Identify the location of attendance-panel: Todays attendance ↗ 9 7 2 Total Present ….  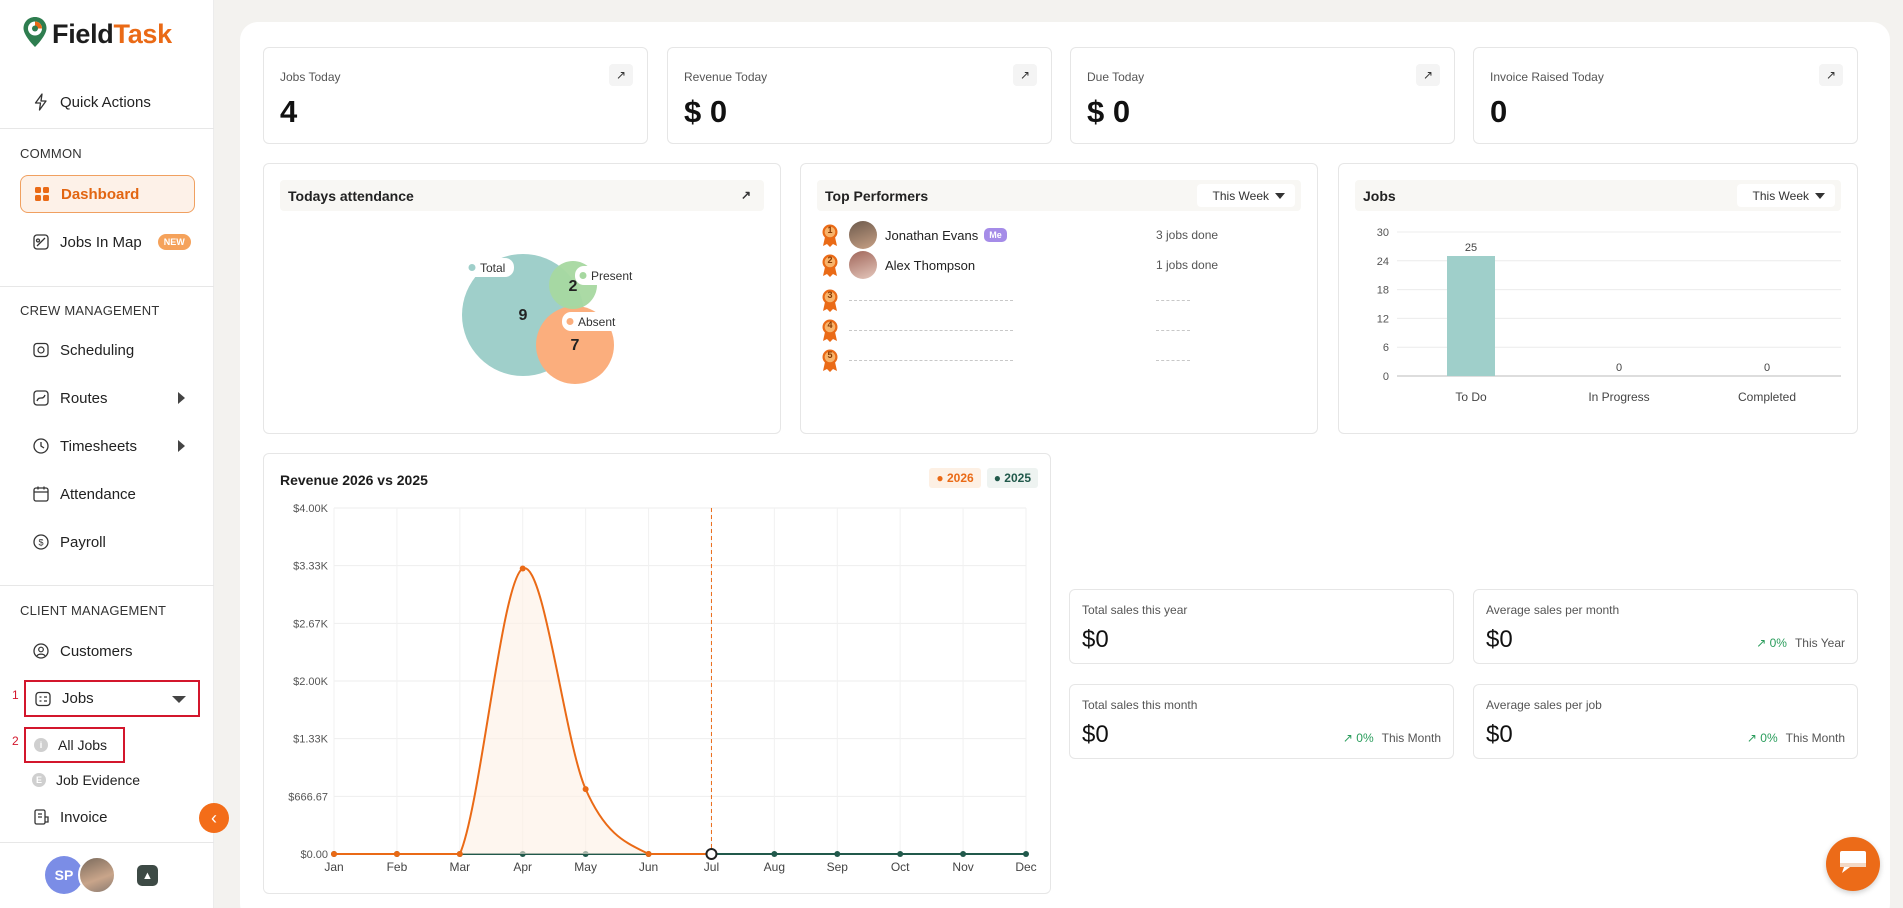
(522, 298).